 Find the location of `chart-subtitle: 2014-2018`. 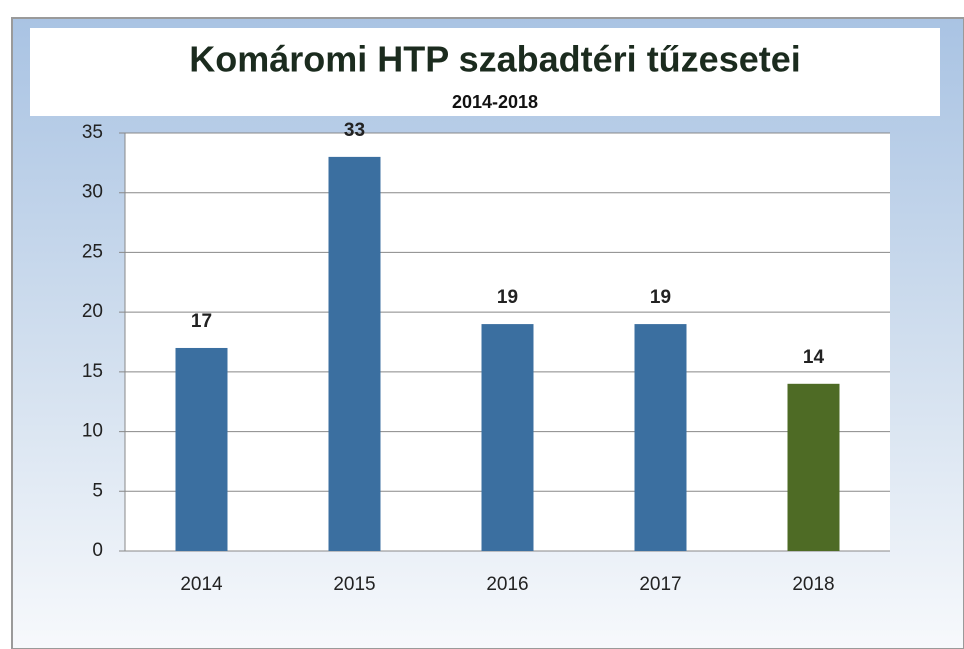

chart-subtitle: 2014-2018 is located at coordinates (495, 102).